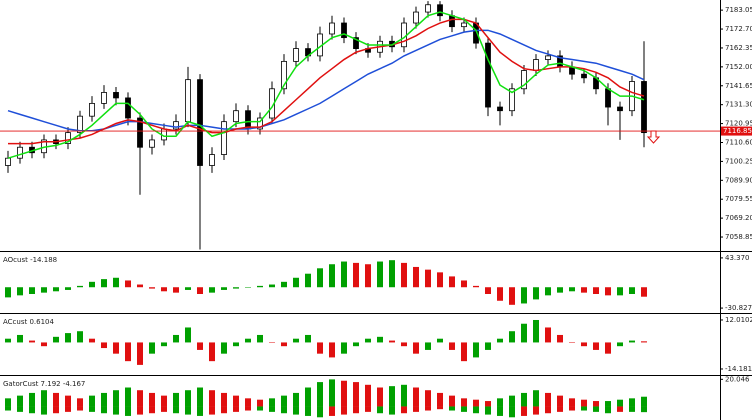 The image size is (752, 420). Describe the element at coordinates (736, 131) in the screenshot. I see `price-tag` at that location.